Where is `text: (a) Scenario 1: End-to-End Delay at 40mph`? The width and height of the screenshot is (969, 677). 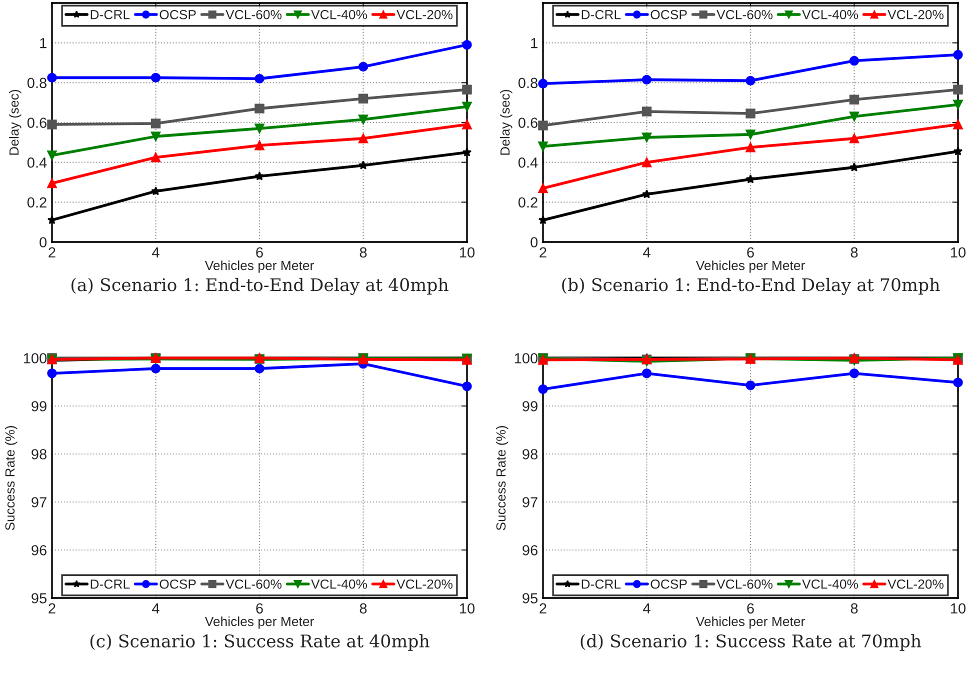
text: (a) Scenario 1: End-to-End Delay at 40mph is located at coordinates (259, 286).